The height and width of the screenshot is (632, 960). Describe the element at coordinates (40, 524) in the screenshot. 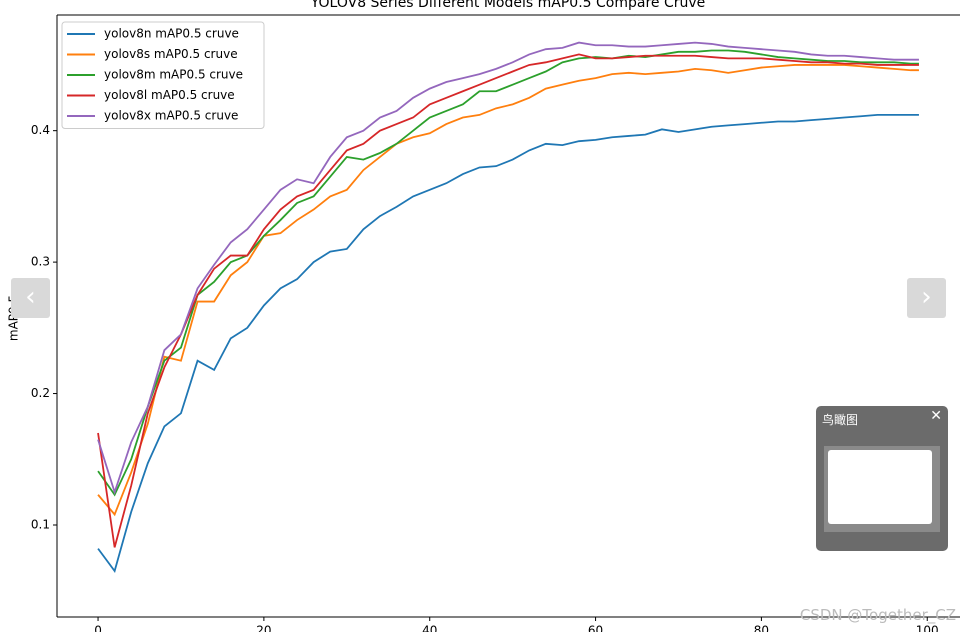

I see `y-tick-label: 0.1` at that location.